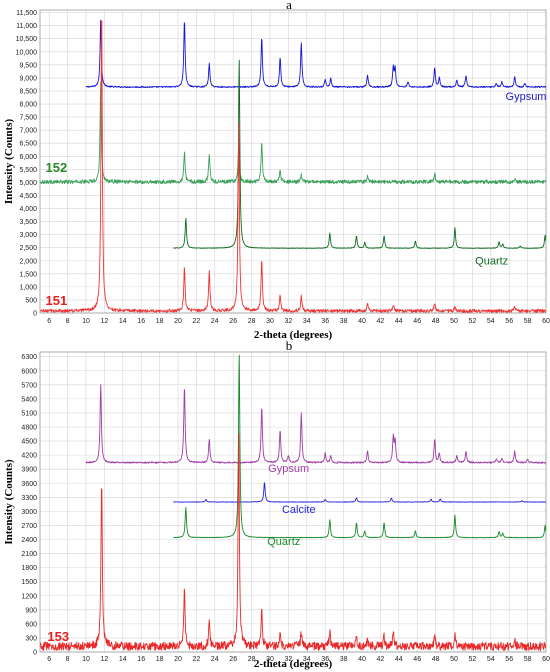 The height and width of the screenshot is (672, 550). What do you see at coordinates (473, 659) in the screenshot?
I see `x-tick-label: 52` at bounding box center [473, 659].